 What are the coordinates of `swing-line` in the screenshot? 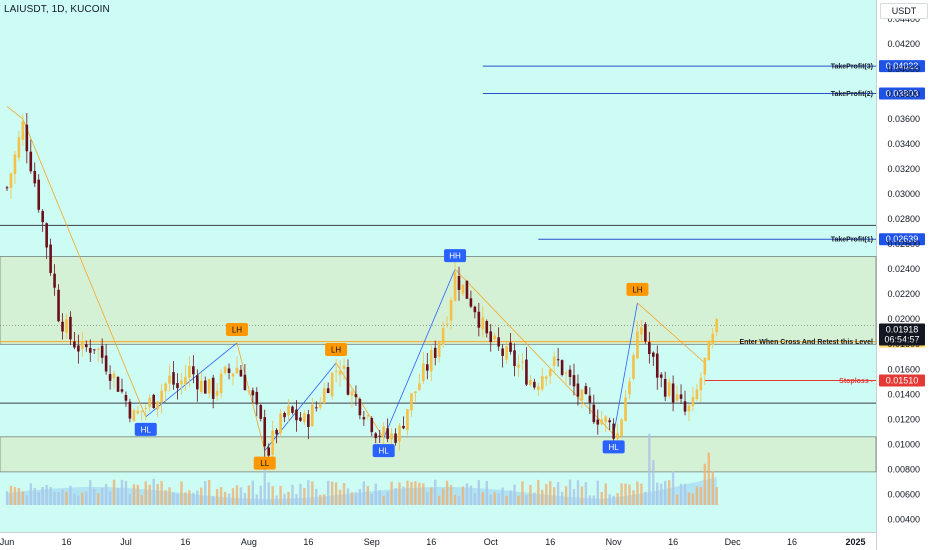 It's located at (534, 351).